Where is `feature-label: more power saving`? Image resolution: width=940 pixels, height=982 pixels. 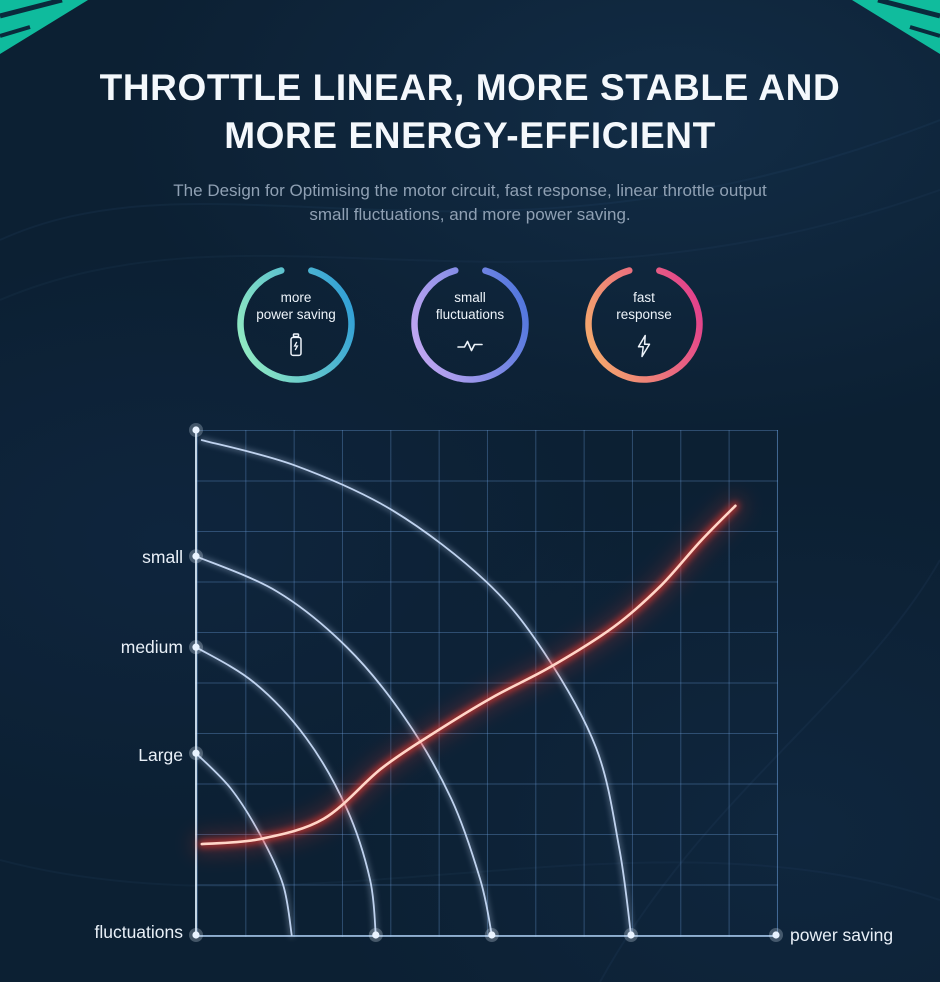 feature-label: more power saving is located at coordinates (296, 306).